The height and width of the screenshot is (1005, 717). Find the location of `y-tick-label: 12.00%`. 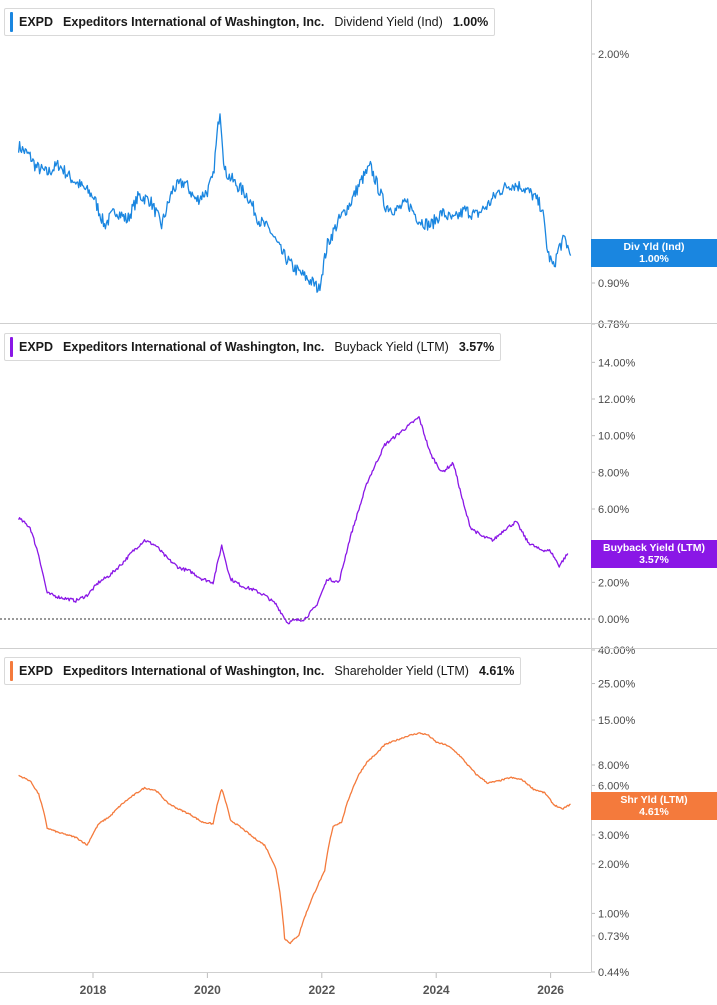

y-tick-label: 12.00% is located at coordinates (617, 400).